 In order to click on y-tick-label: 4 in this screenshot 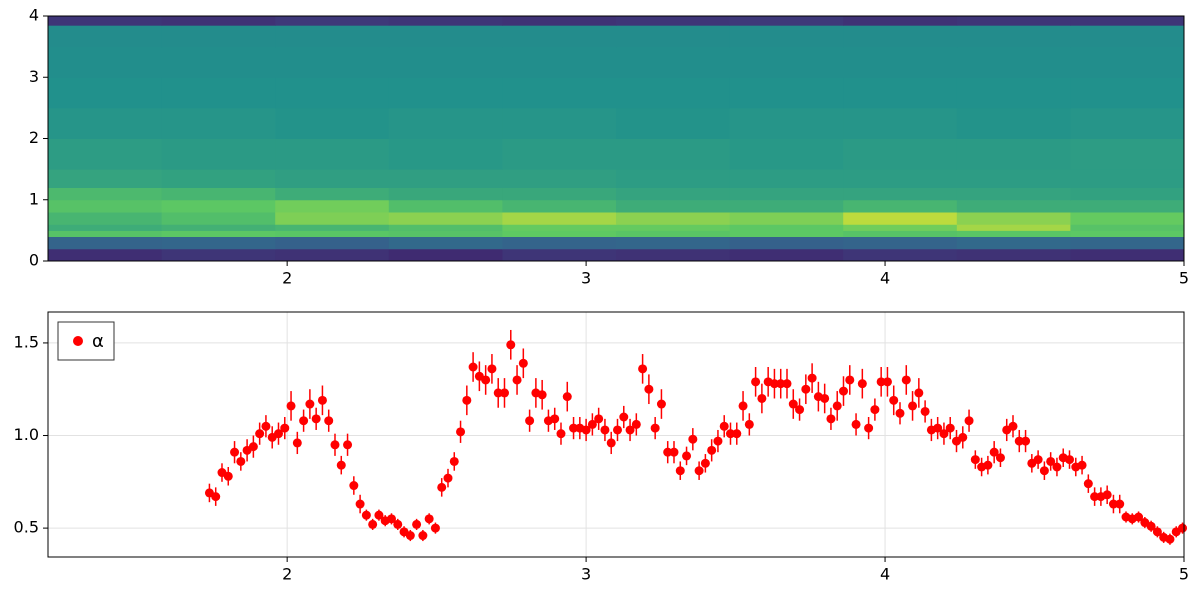, I will do `click(34, 15)`.